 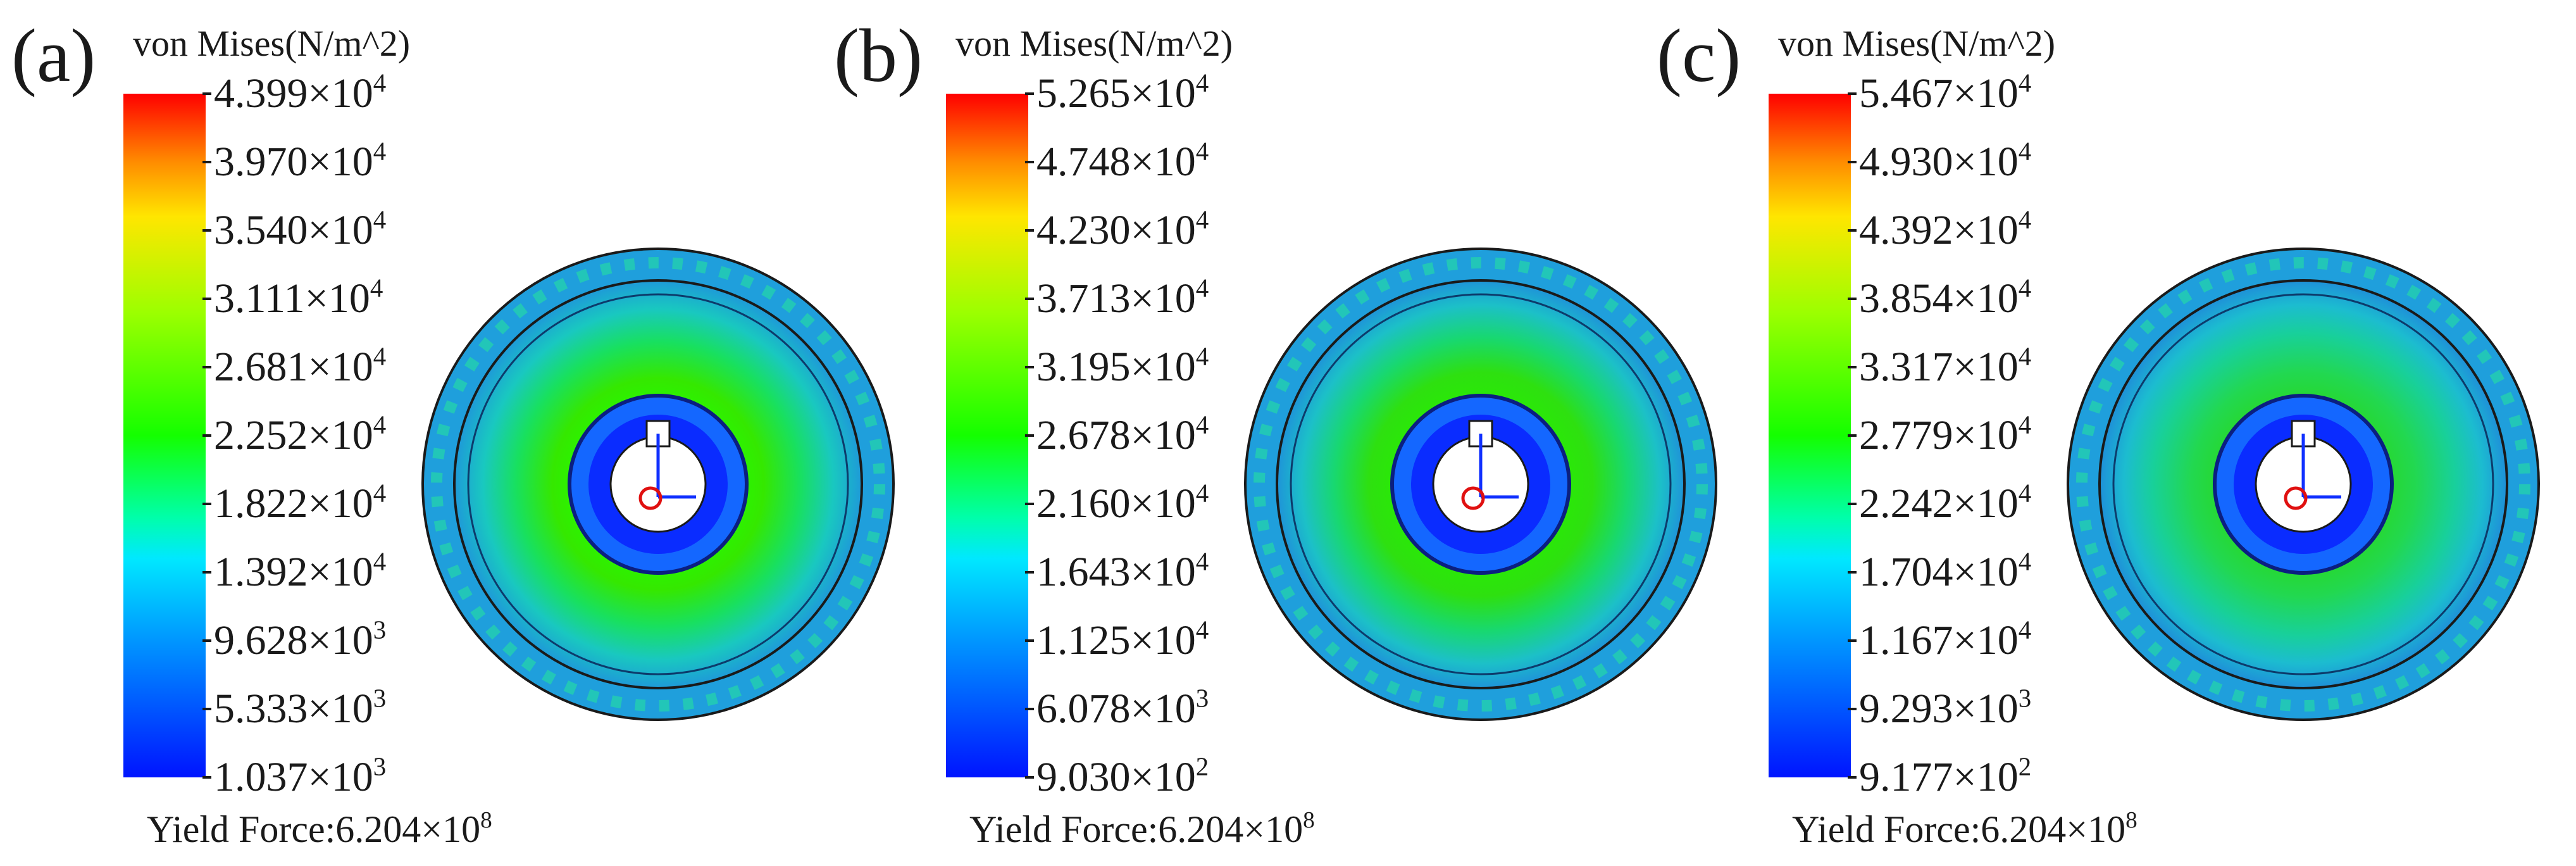 What do you see at coordinates (1116, 367) in the screenshot?
I see `tick-mantissa: 3.195×10` at bounding box center [1116, 367].